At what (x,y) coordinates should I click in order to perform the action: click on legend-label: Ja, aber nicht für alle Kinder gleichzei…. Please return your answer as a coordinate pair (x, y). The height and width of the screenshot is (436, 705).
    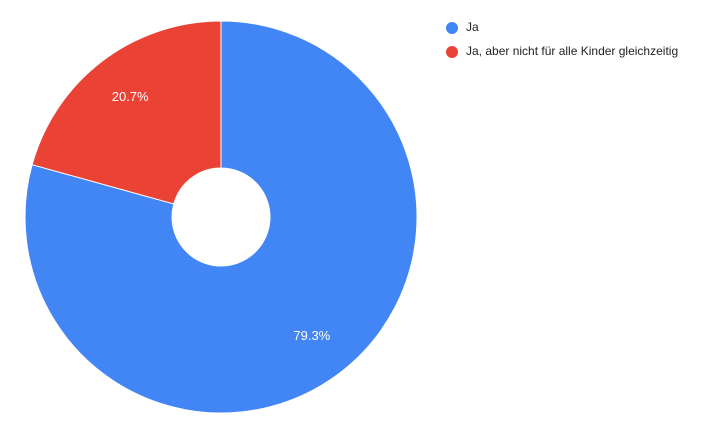
    Looking at the image, I should click on (572, 51).